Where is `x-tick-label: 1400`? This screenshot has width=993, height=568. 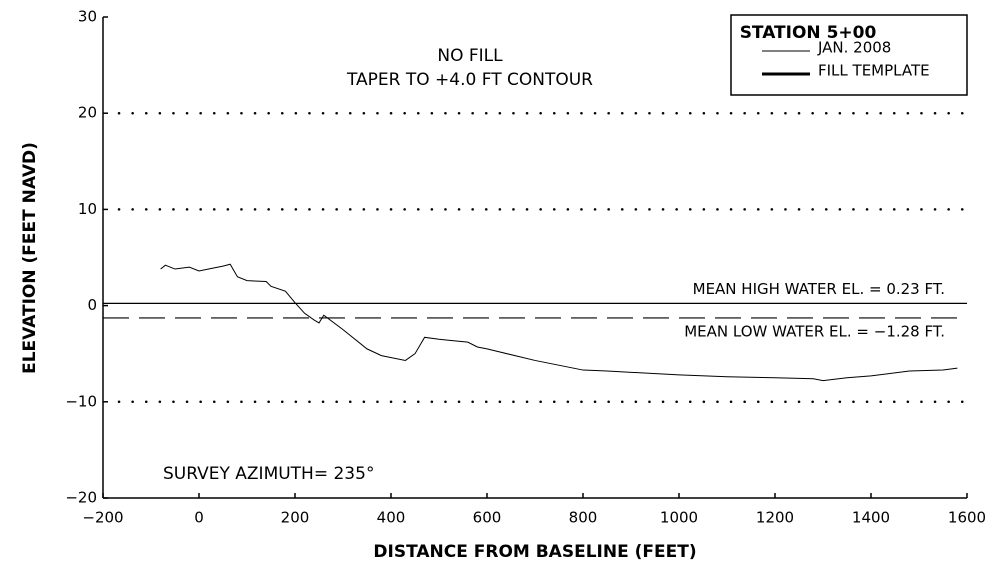 x-tick-label: 1400 is located at coordinates (871, 518).